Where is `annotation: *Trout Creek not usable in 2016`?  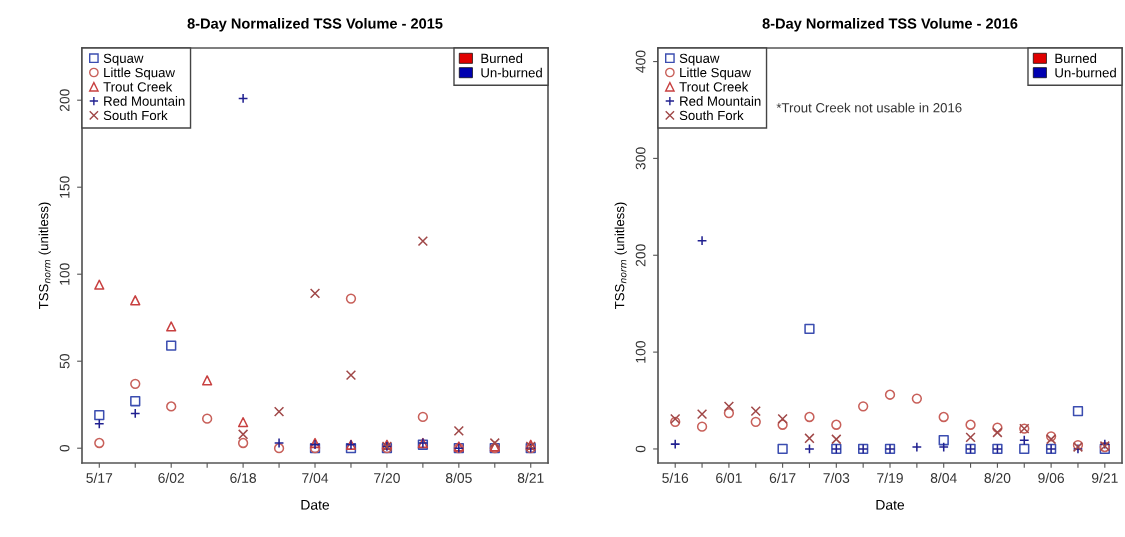
annotation: *Trout Creek not usable in 2016 is located at coordinates (869, 107).